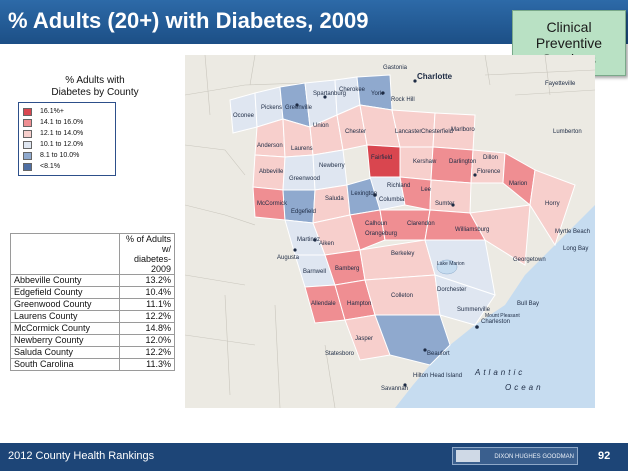 This screenshot has width=628, height=471. What do you see at coordinates (323, 304) in the screenshot?
I see `county-label: Allendale` at bounding box center [323, 304].